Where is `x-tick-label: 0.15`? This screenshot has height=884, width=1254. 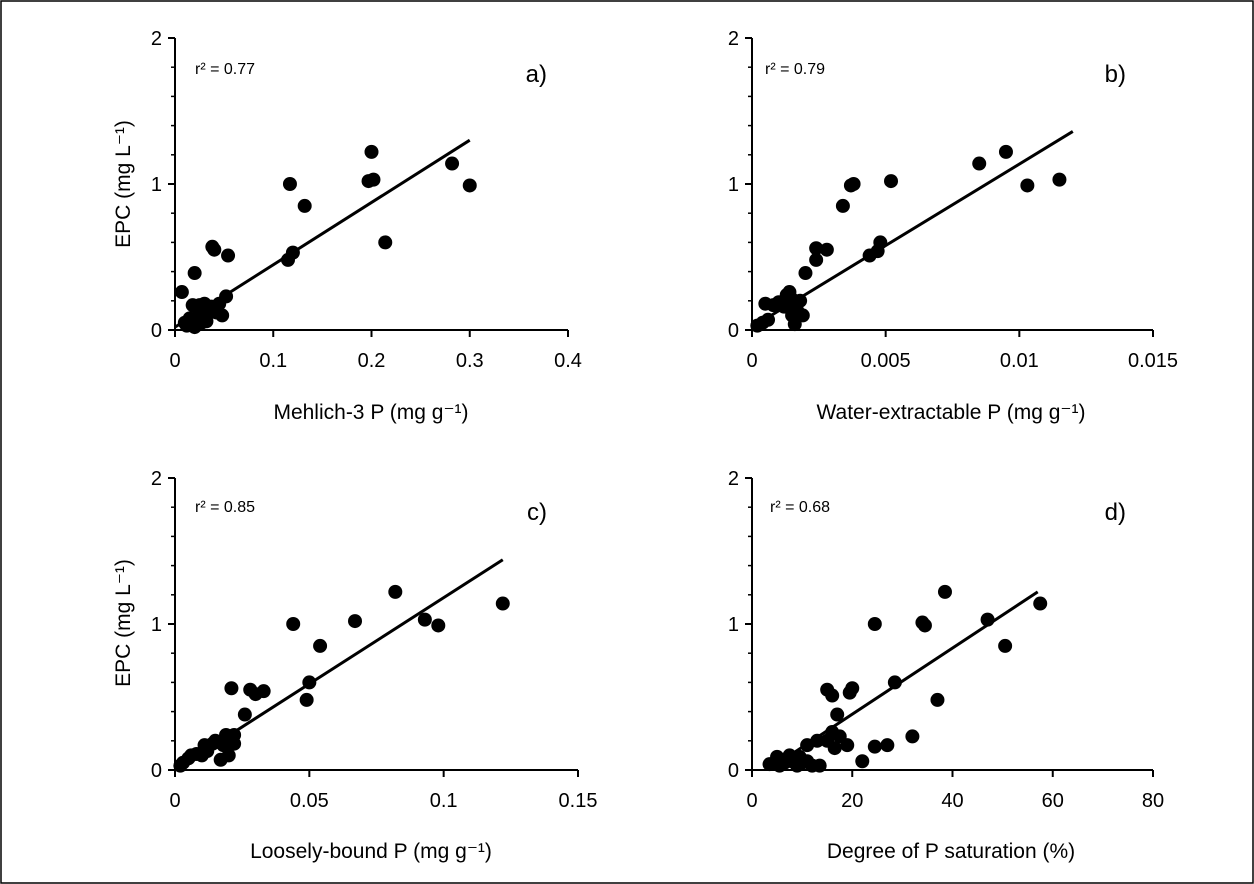
x-tick-label: 0.15 is located at coordinates (578, 801).